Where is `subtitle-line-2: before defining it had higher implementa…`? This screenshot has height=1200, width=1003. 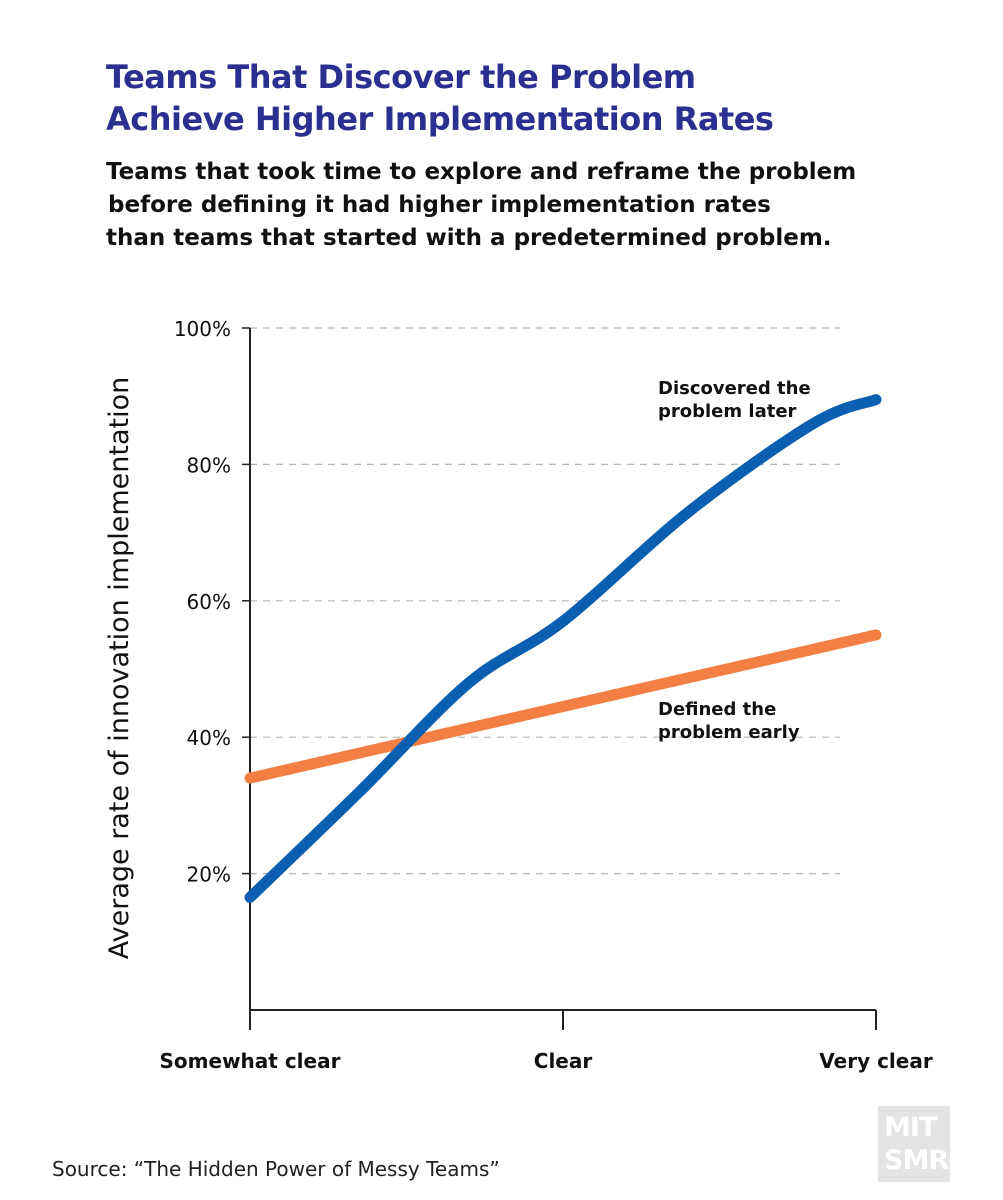
subtitle-line-2: before defining it had higher implementa… is located at coordinates (439, 205).